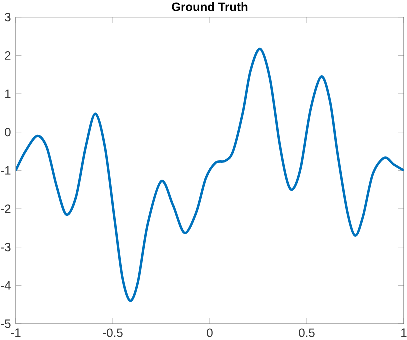 This screenshot has width=407, height=340. What do you see at coordinates (6, 170) in the screenshot?
I see `y-tick-label: -1` at bounding box center [6, 170].